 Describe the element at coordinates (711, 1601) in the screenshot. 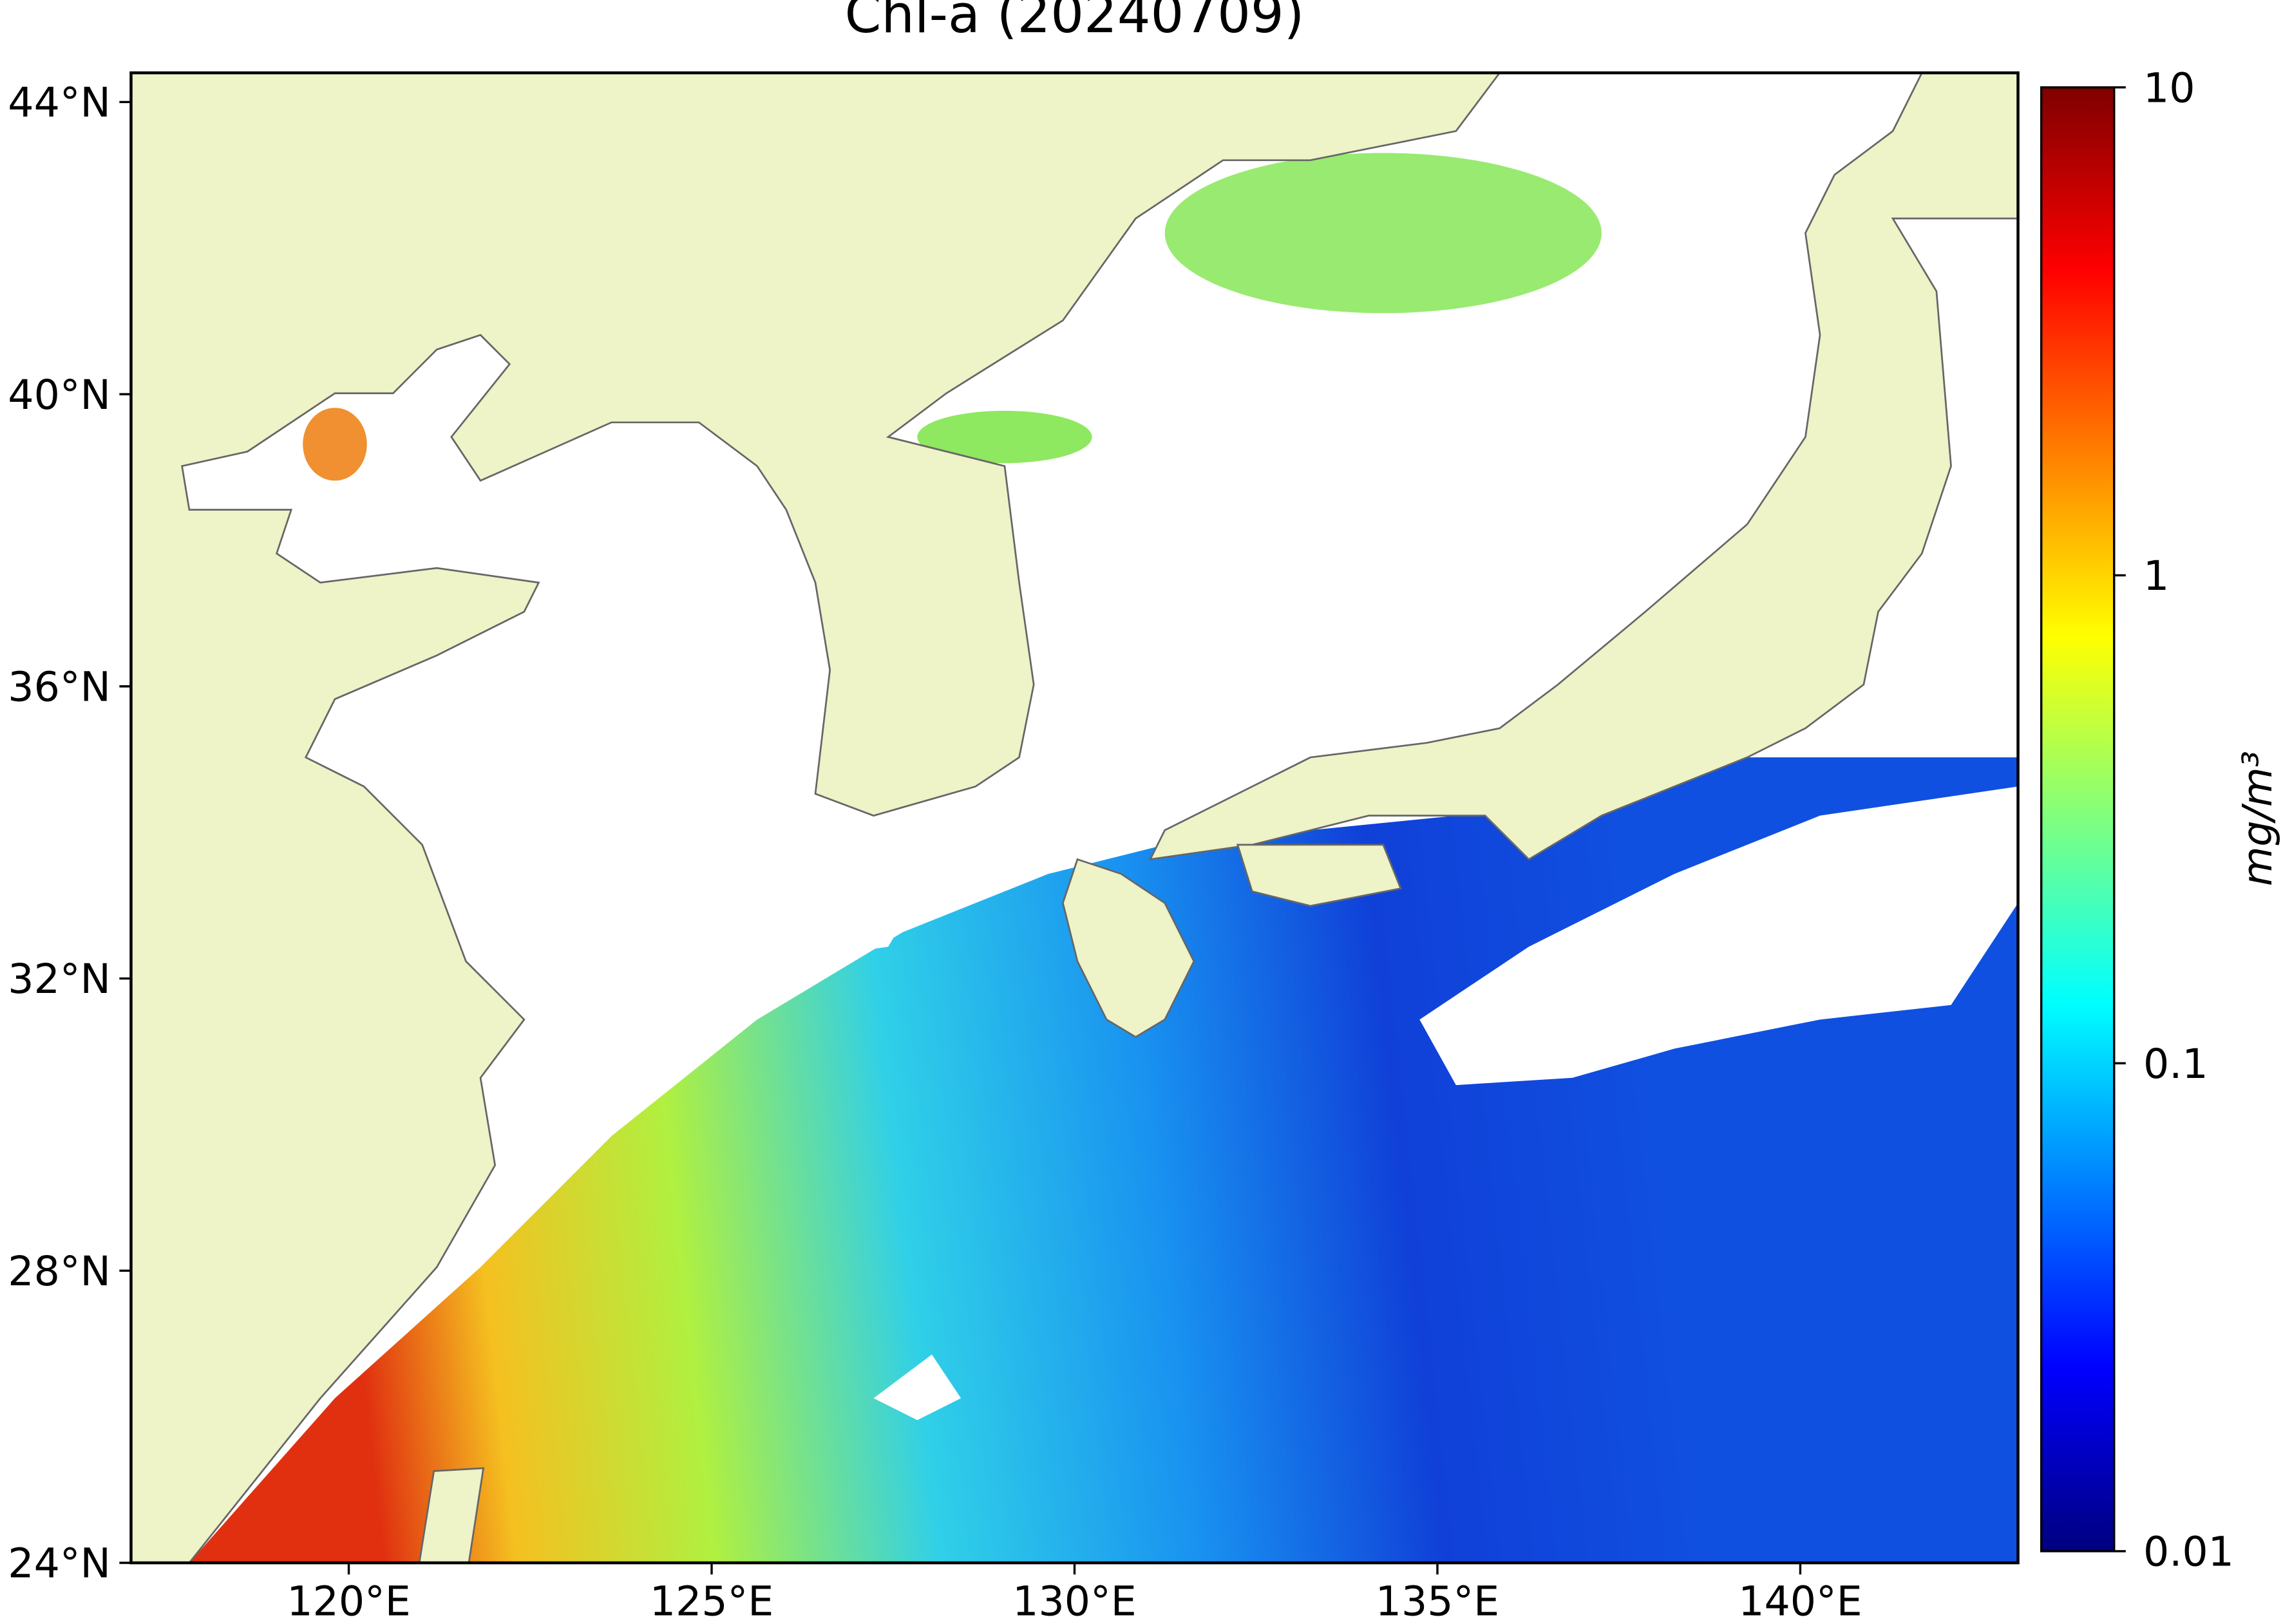

I see `x-tick-label: 125°E` at that location.